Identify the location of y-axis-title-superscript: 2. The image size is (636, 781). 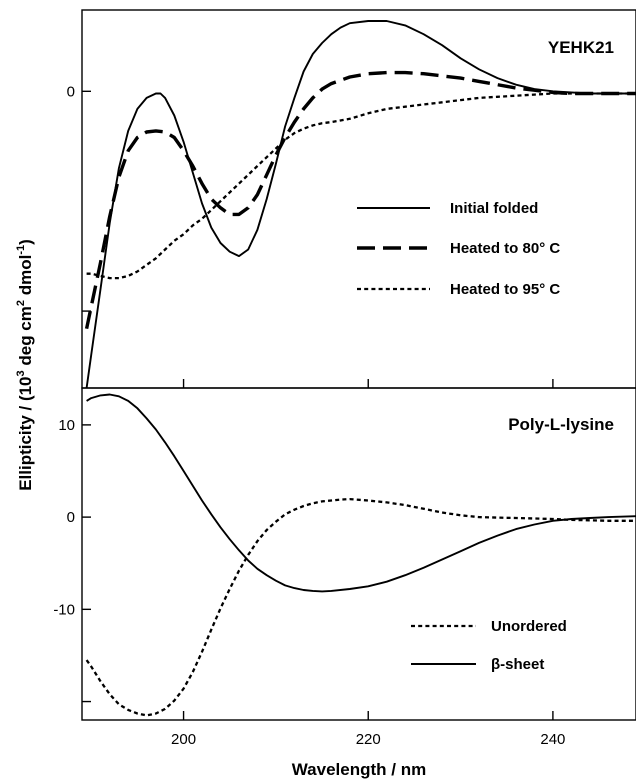
(21, 303).